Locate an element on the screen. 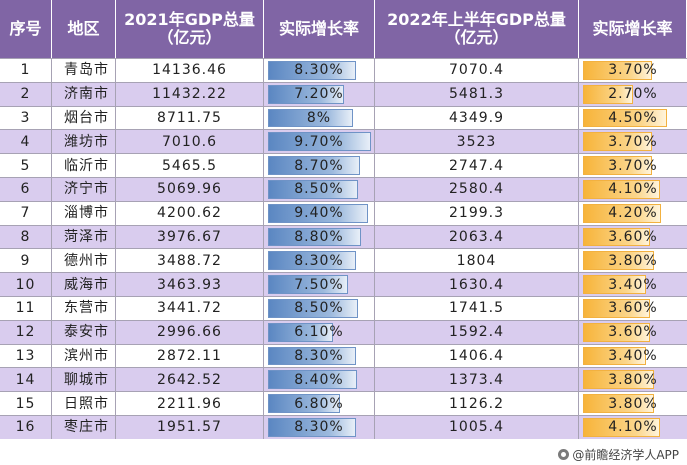 This screenshot has height=465, width=687. growth-2022h1-value: 4.20% is located at coordinates (633, 213).